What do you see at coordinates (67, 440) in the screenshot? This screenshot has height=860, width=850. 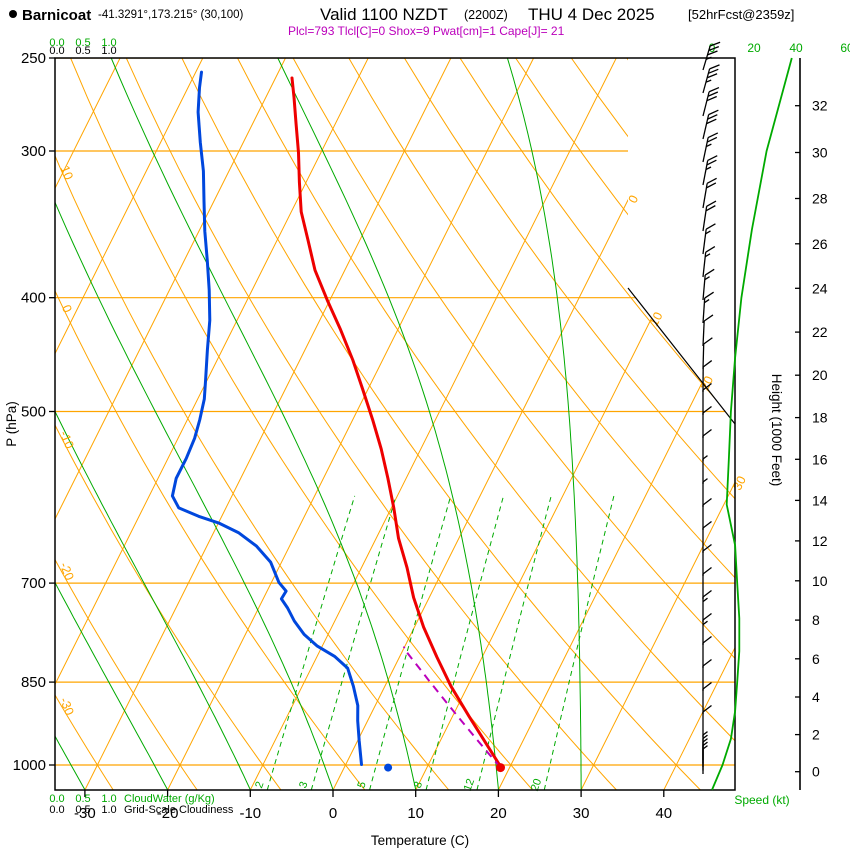 I see `dry-adiabat-label: -10` at bounding box center [67, 440].